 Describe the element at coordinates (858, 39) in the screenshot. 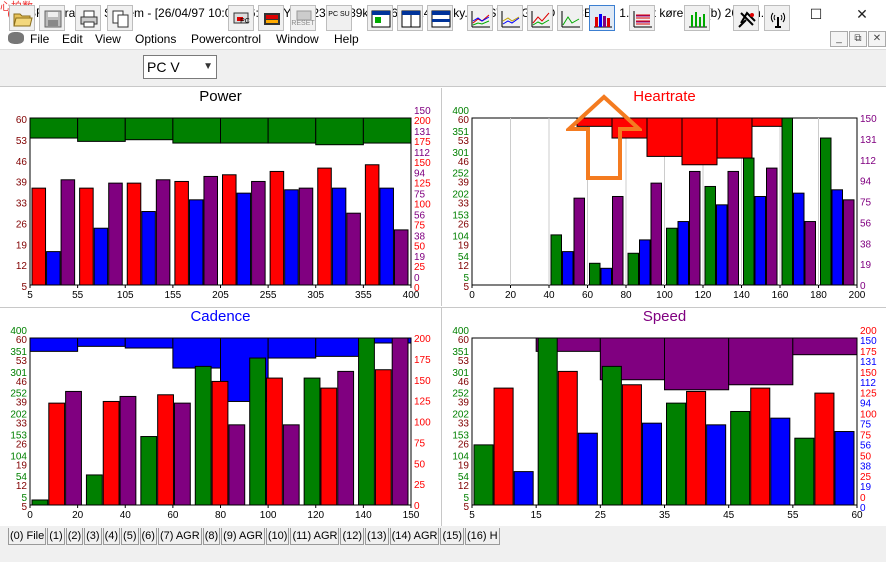

I see `mdi-restore-button: ⧉` at that location.